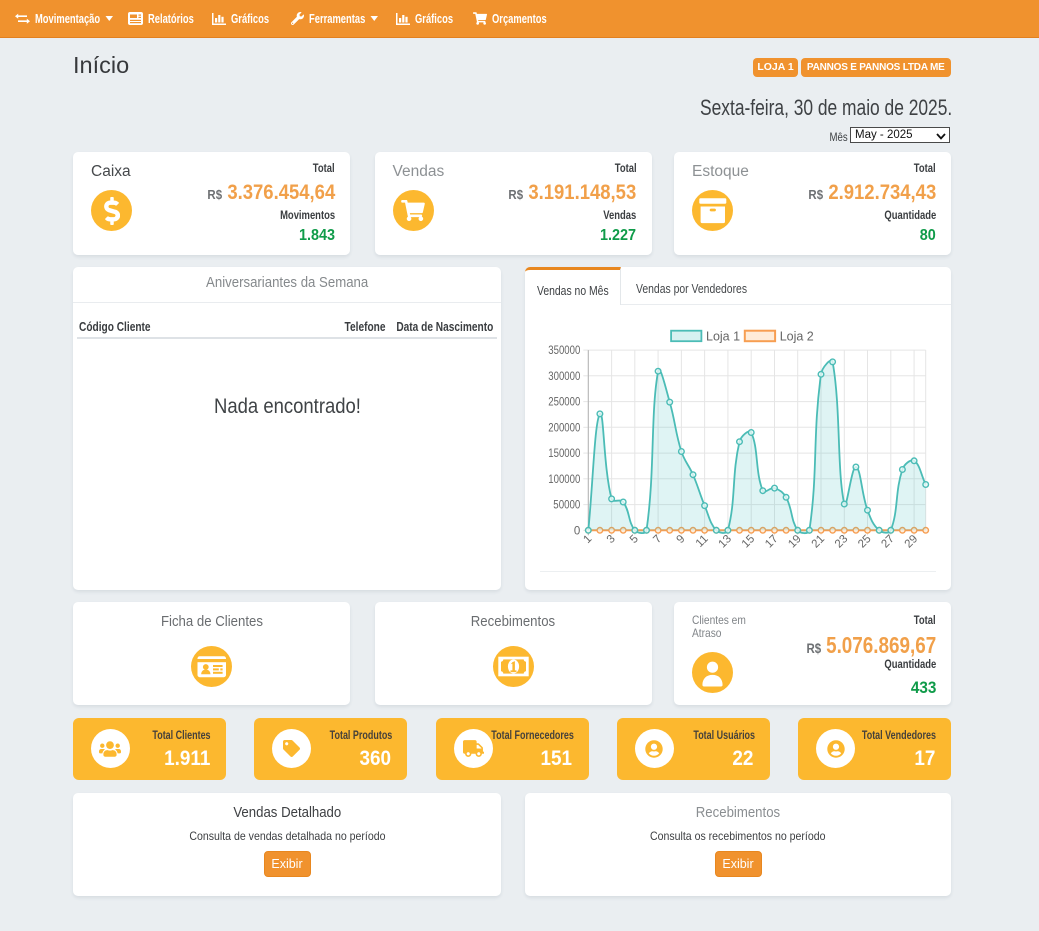 This screenshot has width=1039, height=931. I want to click on svg-text: Loja 2, so click(797, 337).